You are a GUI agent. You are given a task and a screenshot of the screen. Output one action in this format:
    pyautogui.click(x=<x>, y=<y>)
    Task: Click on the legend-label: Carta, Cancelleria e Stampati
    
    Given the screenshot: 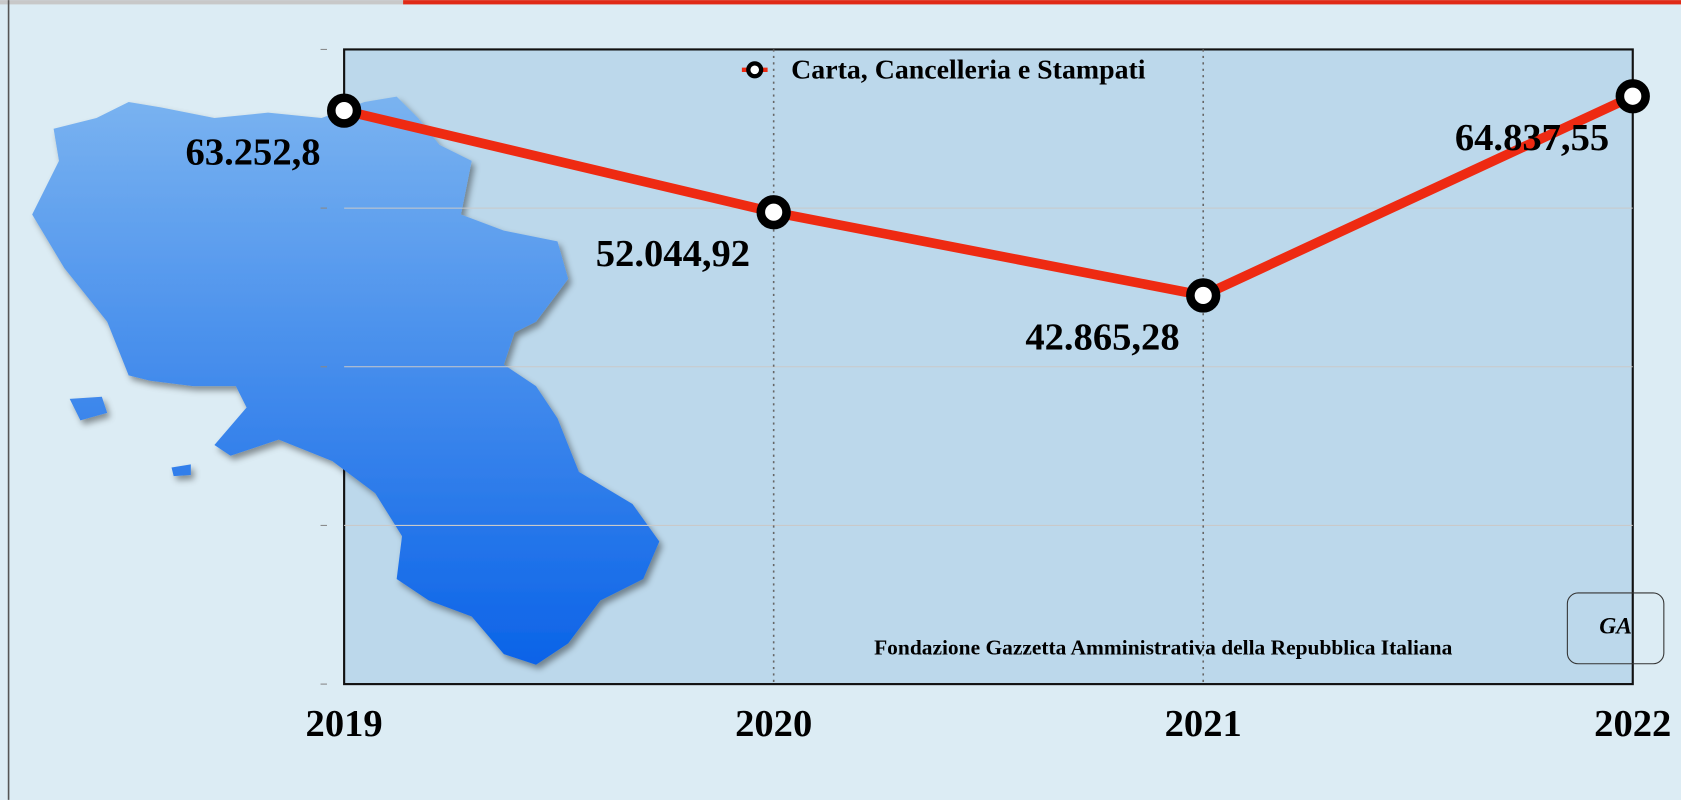 What is the action you would take?
    pyautogui.click(x=968, y=69)
    